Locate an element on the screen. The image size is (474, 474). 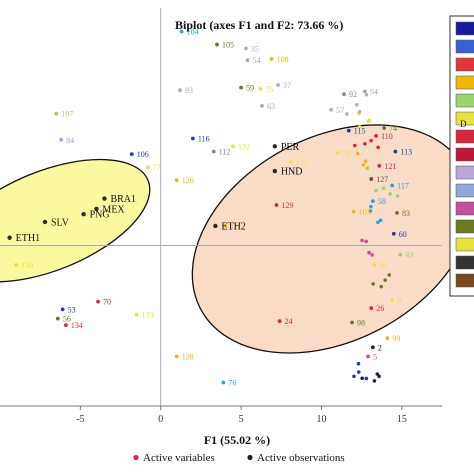
variable-label: 108 is located at coordinates (283, 59).